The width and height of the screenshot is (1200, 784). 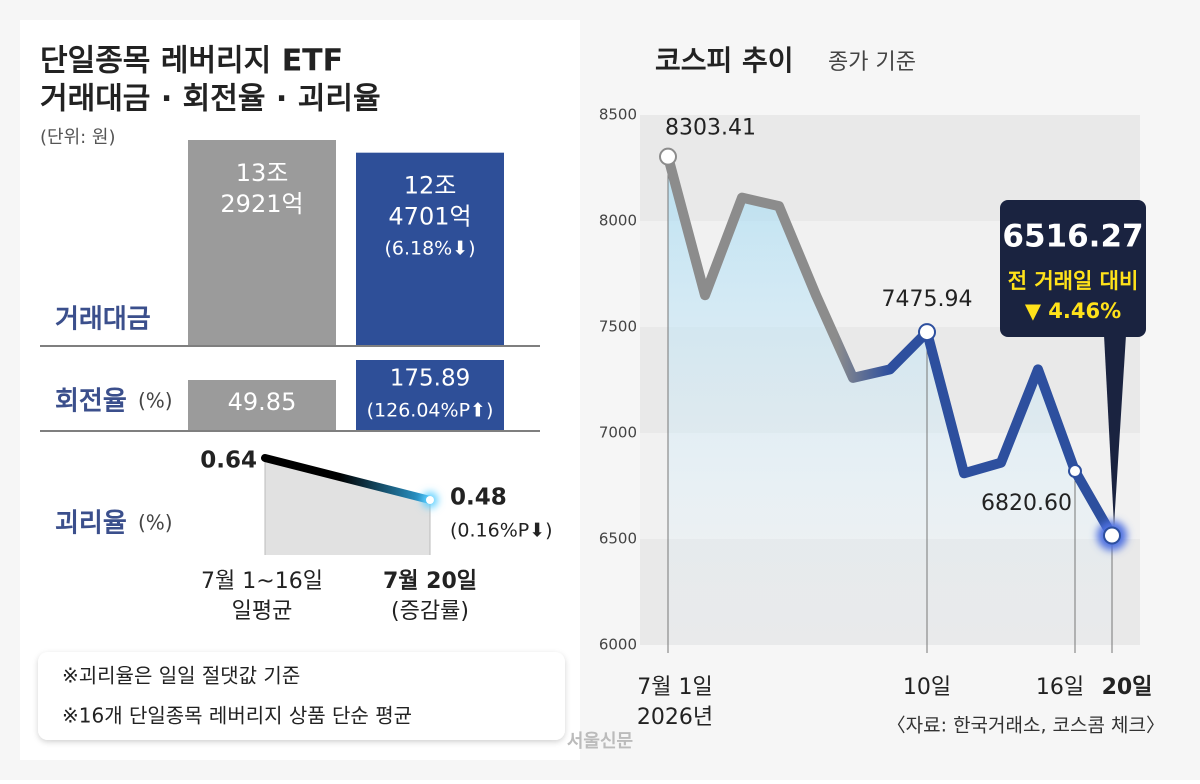 I want to click on change-label: (126.04%P⬆), so click(x=430, y=411).